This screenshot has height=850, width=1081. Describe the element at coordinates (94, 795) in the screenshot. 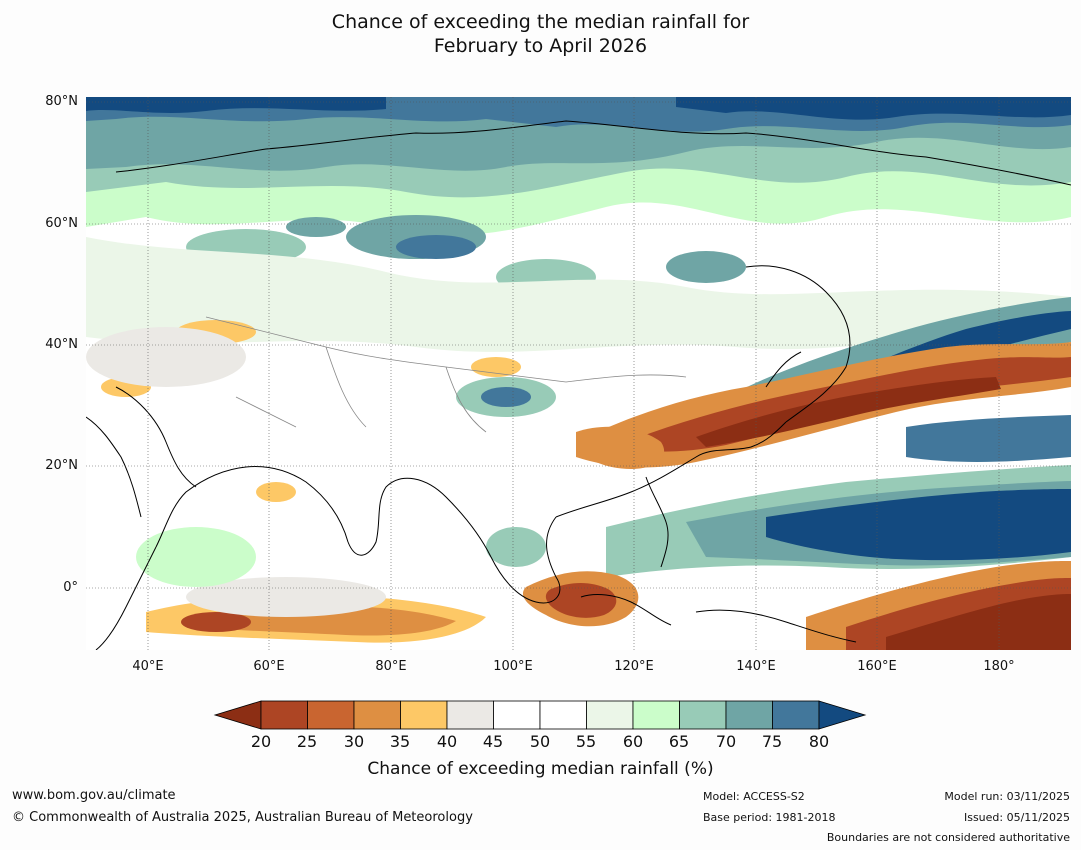

I see `website-link: www.bom.gov.au/climate` at that location.